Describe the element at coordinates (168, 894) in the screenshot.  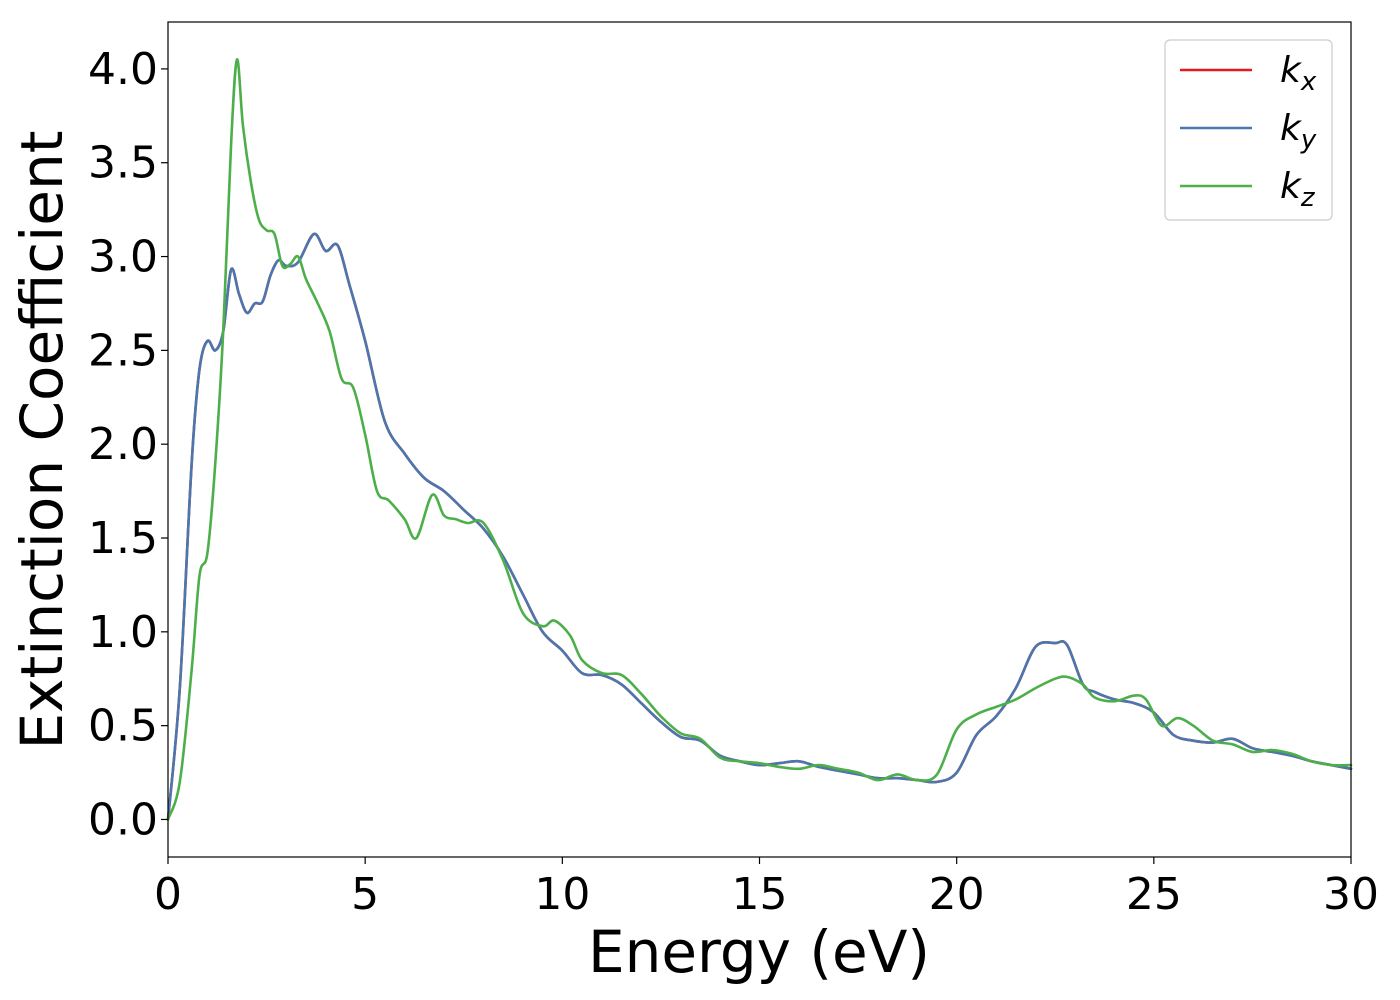
I see `x-tick-label: 0` at that location.